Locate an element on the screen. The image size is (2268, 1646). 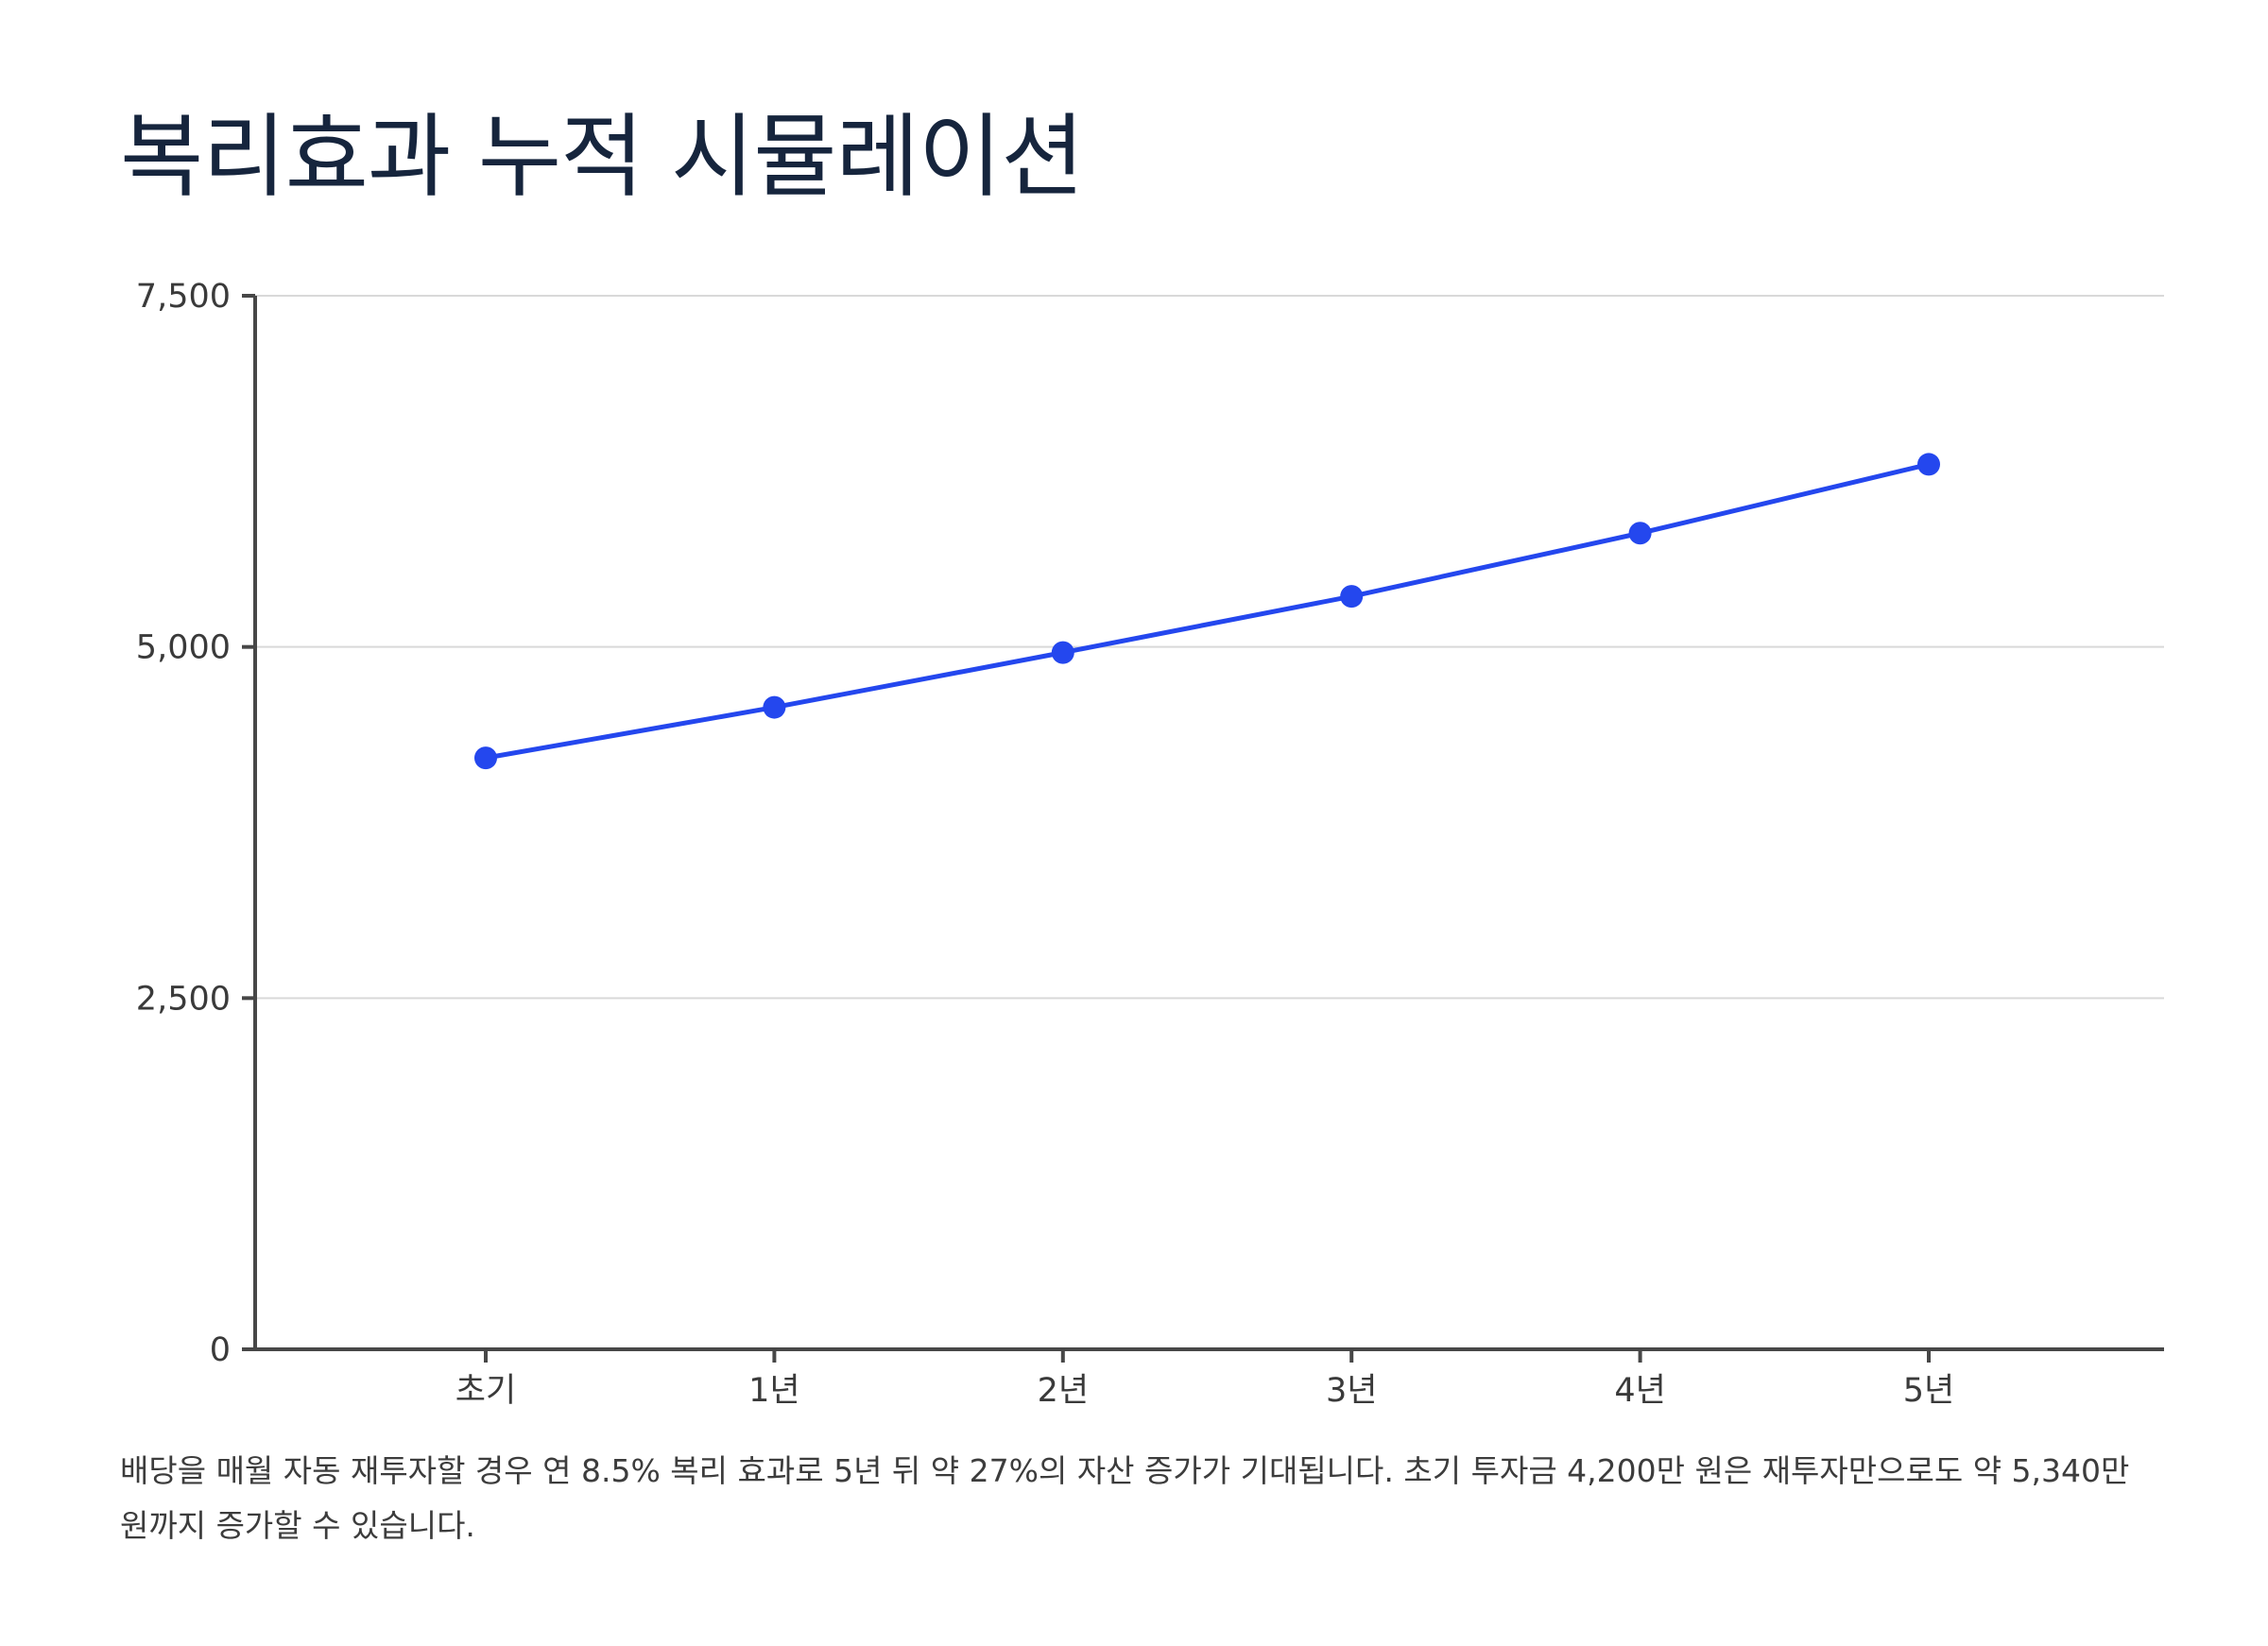
y-tick-label: 5,000 is located at coordinates (183, 648).